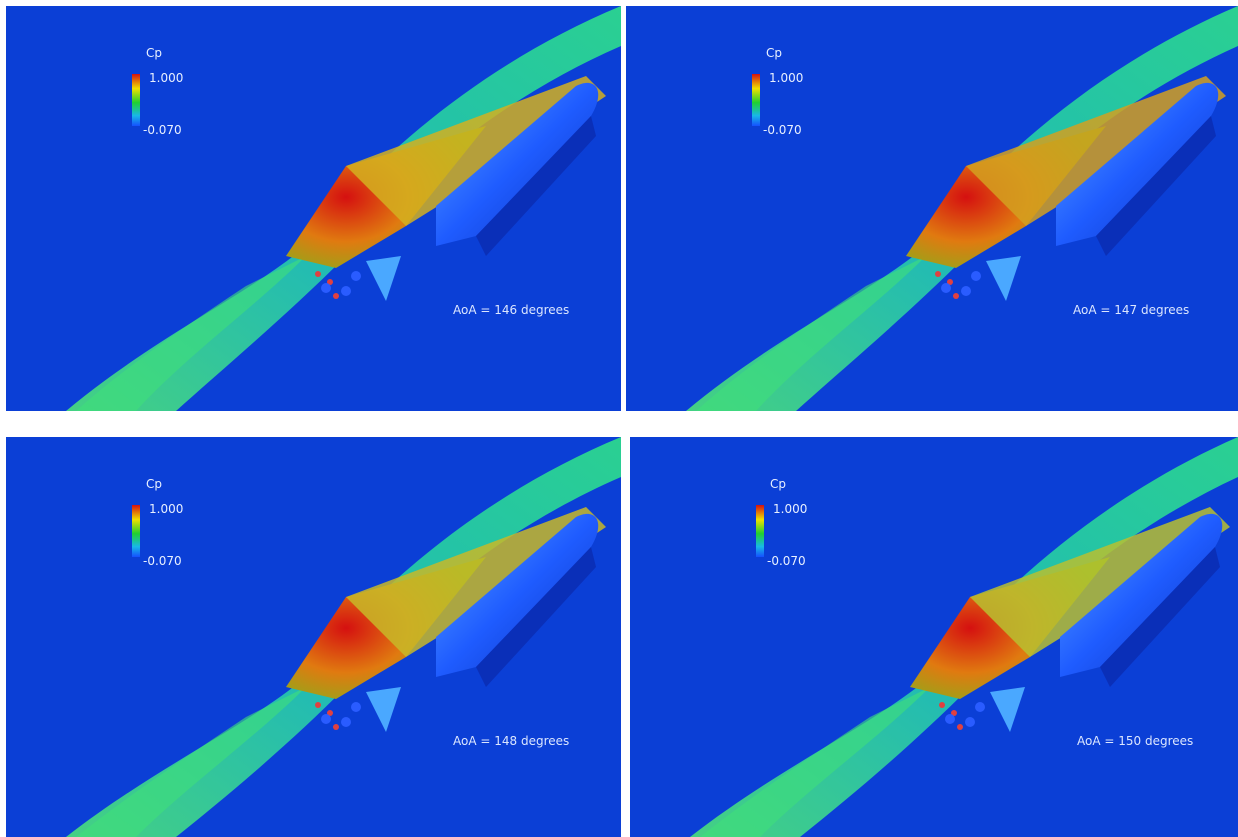 The image size is (1238, 837). Describe the element at coordinates (1131, 310) in the screenshot. I see `aoa-label: AoA = 147 degrees` at that location.